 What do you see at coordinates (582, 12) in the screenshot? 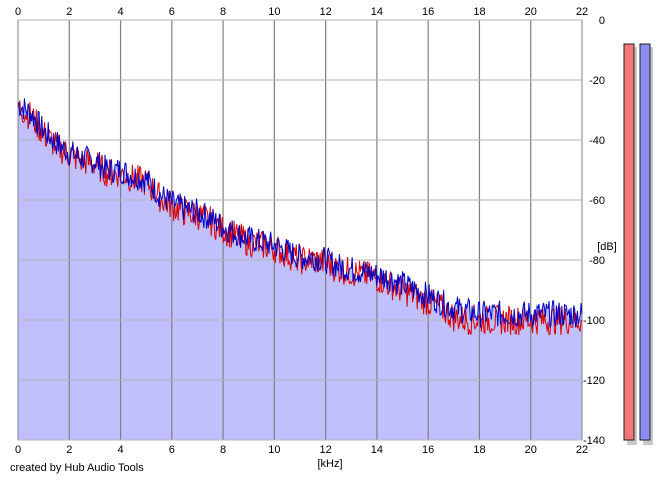
I see `x-tick-label-top: 22` at bounding box center [582, 12].